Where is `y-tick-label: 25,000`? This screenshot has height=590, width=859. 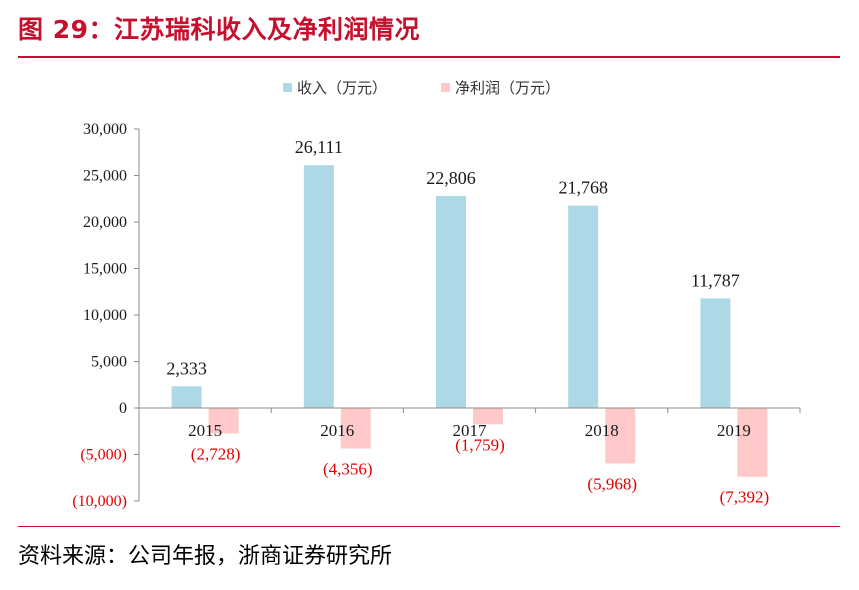 y-tick-label: 25,000 is located at coordinates (105, 176).